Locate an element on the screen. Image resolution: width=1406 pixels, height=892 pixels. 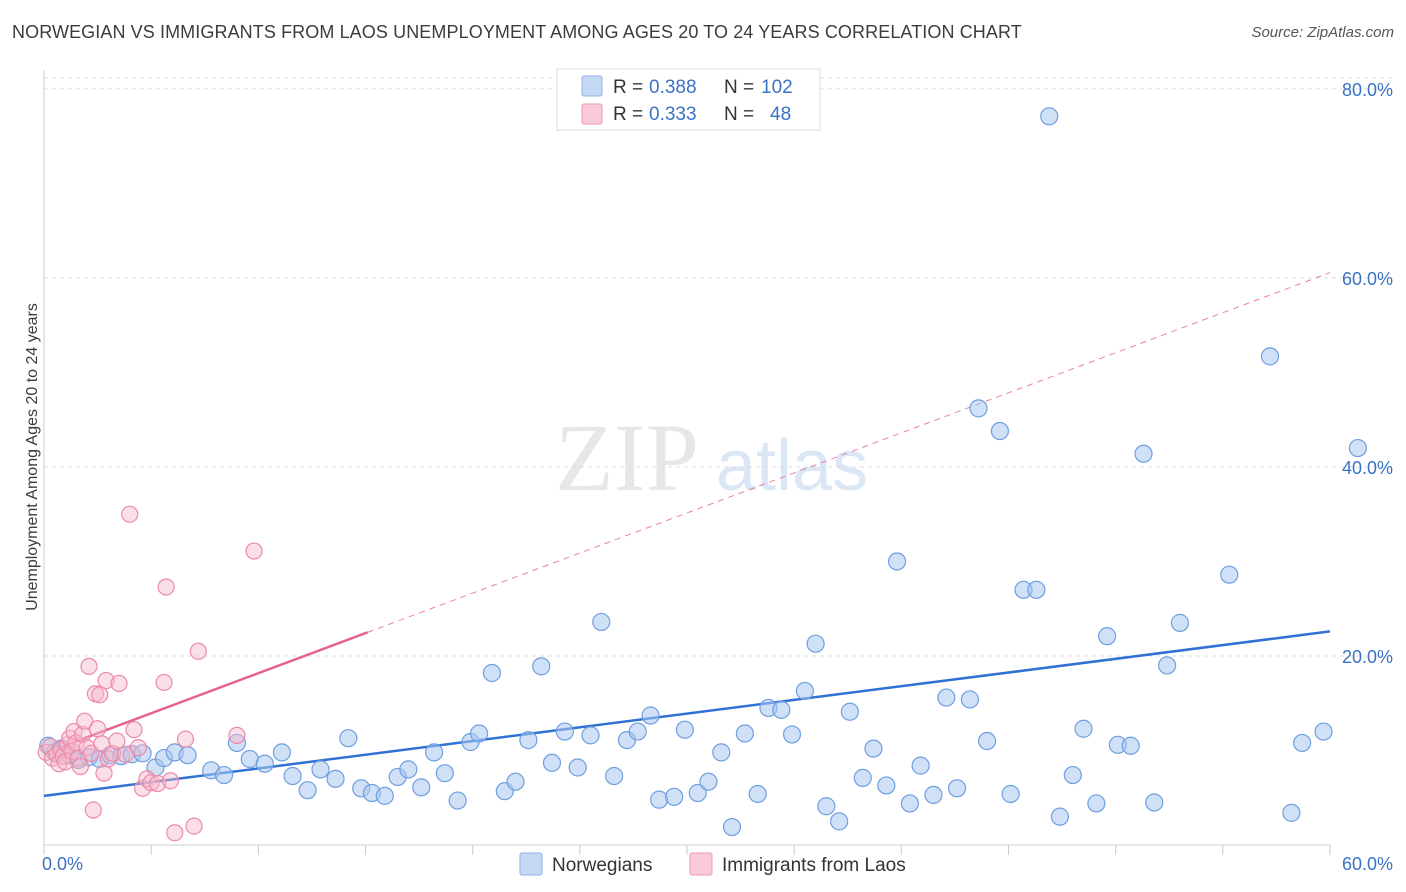
legend-r-value: 0.388 is located at coordinates (673, 87).